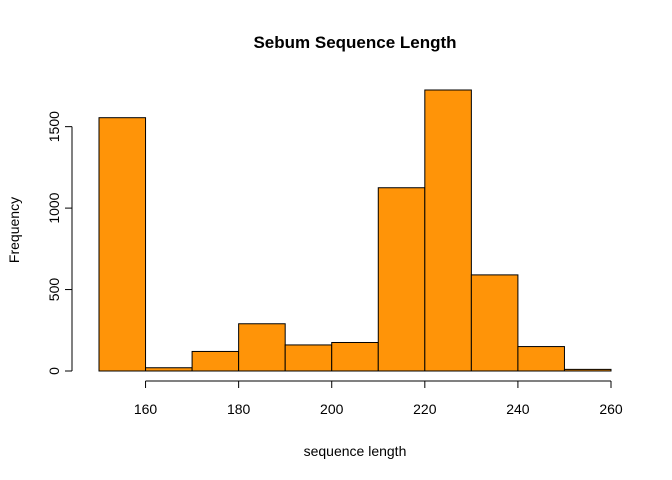 The width and height of the screenshot is (672, 480). Describe the element at coordinates (354, 42) in the screenshot. I see `chart-title: Sebum Sequence Length` at that location.